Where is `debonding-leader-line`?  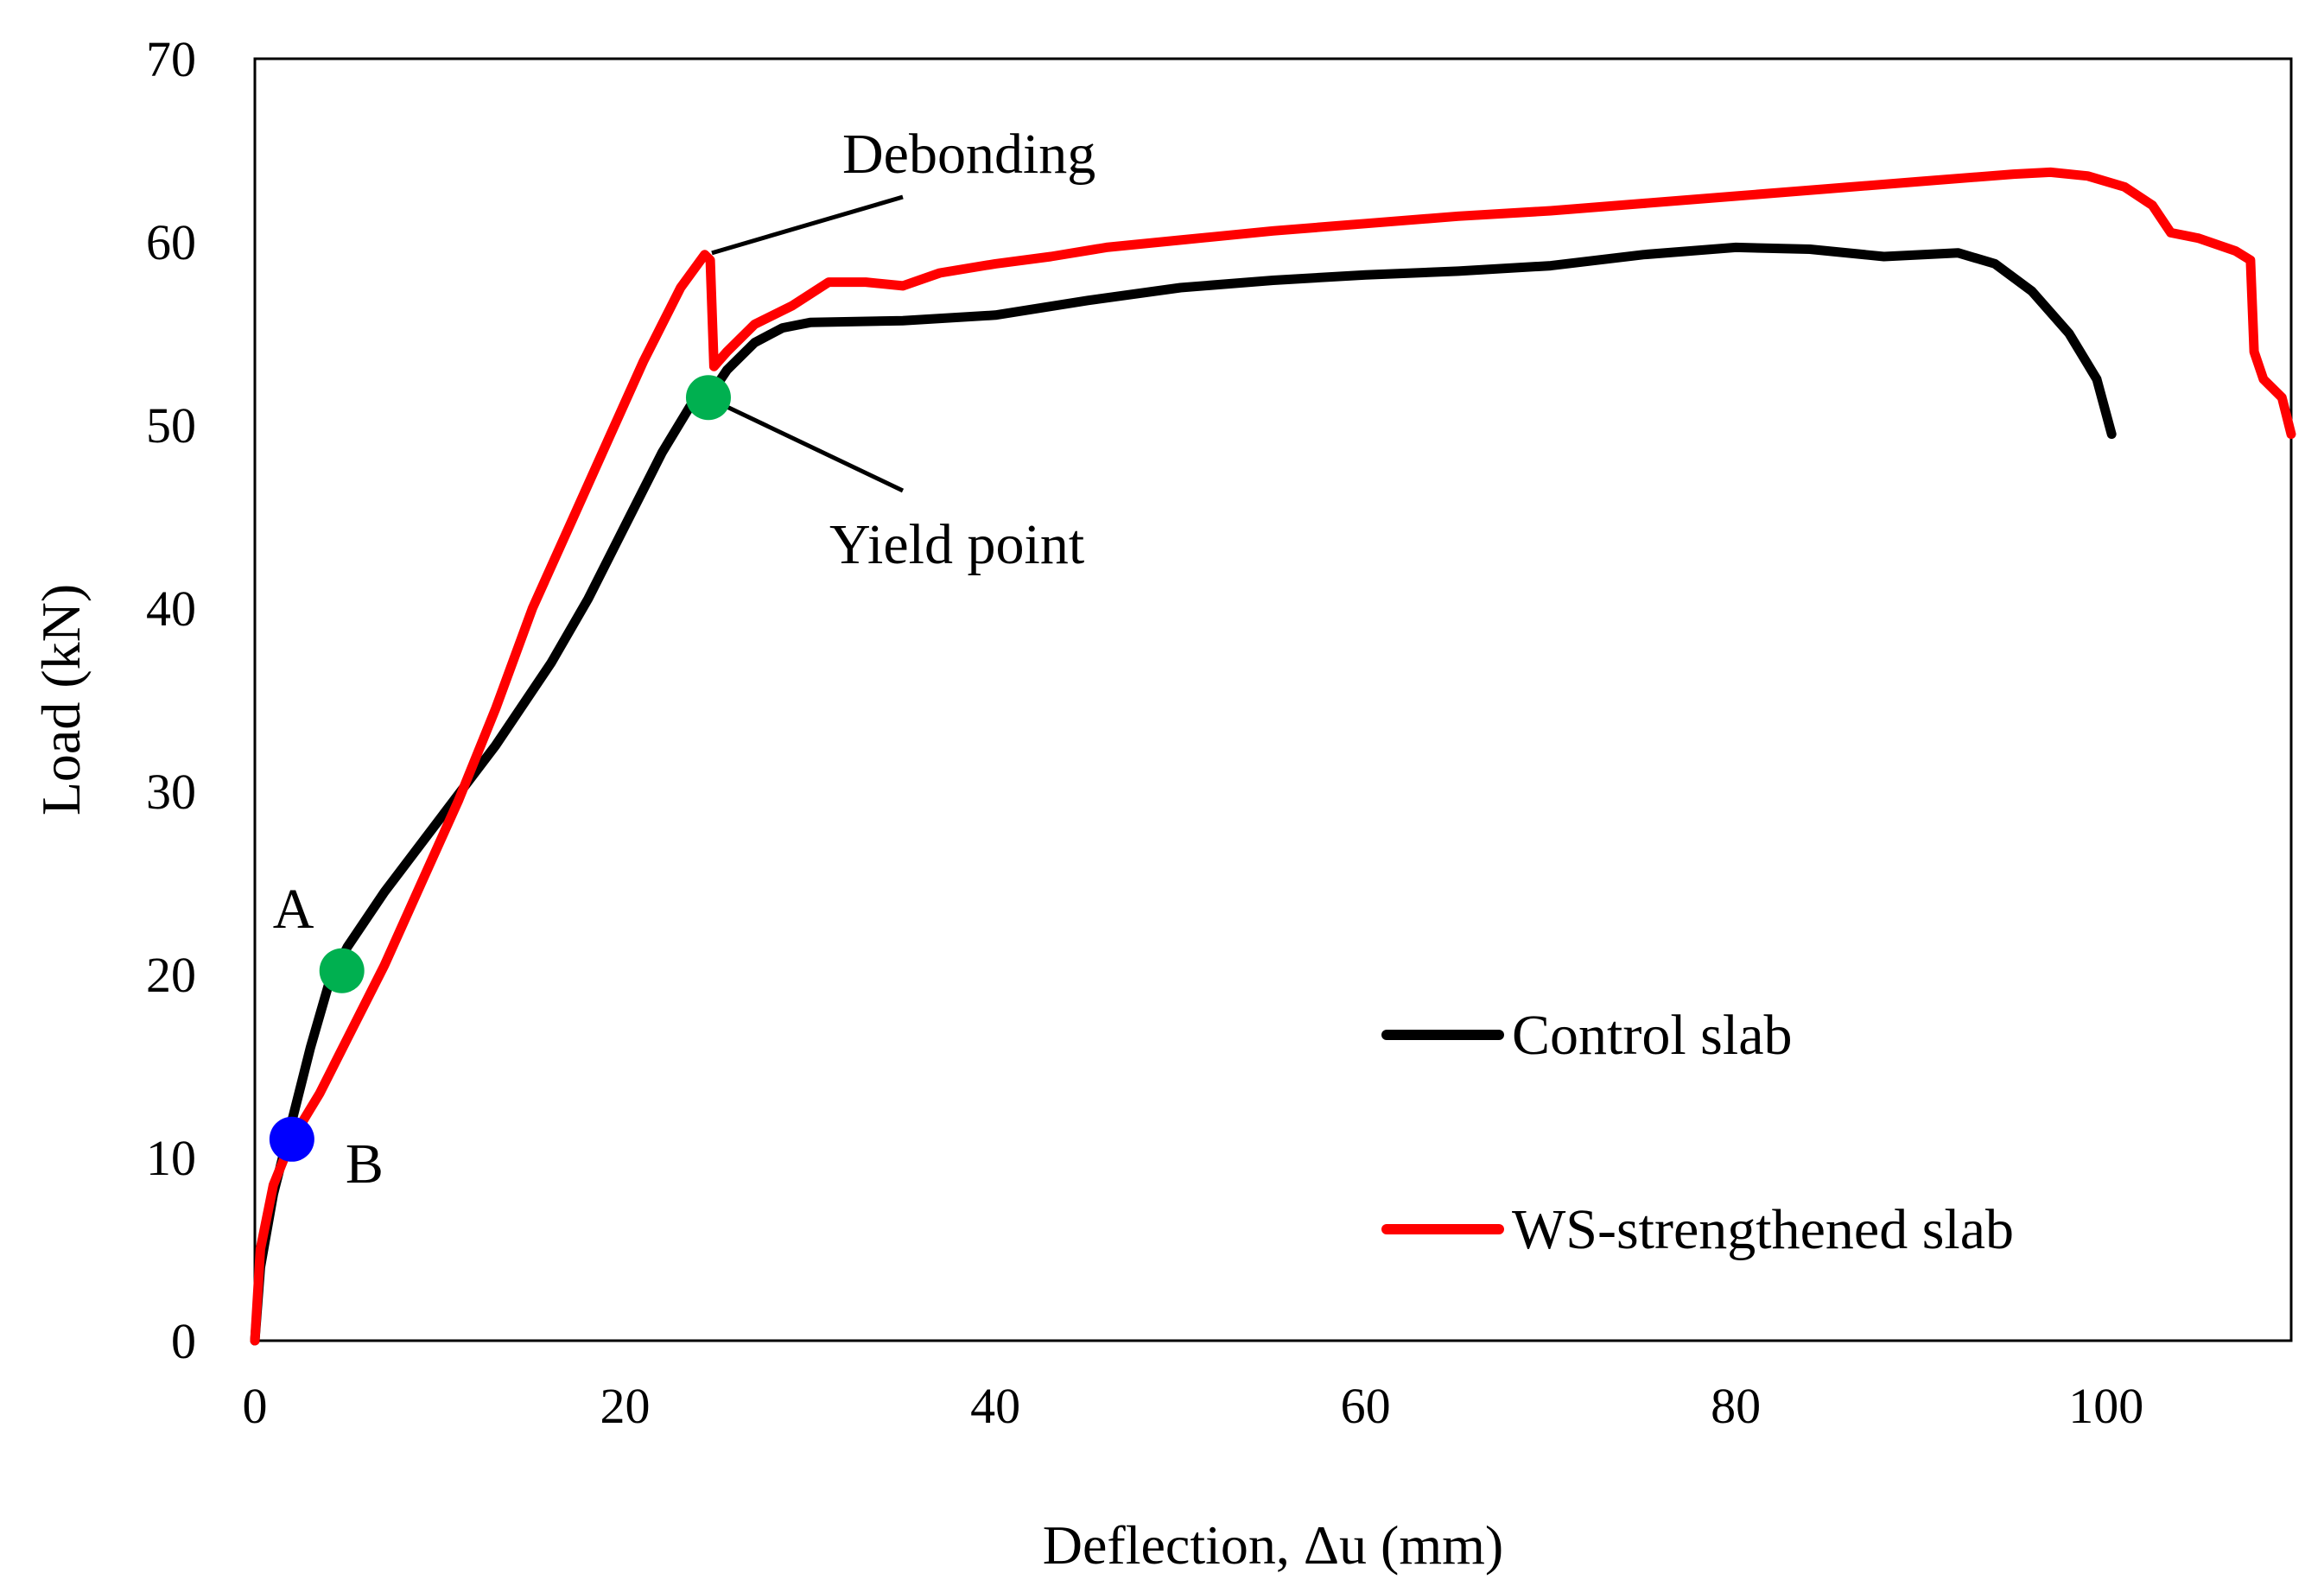
debonding-leader-line is located at coordinates (808, 225).